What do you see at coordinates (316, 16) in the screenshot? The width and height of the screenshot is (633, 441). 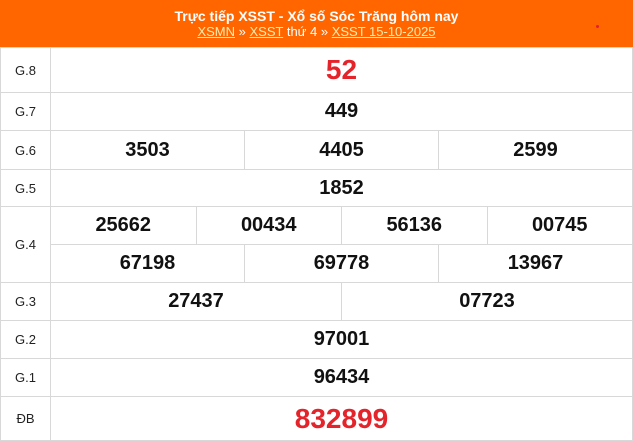 I see `page-title: Trực tiếp XSST - Xổ số Sóc Trăng hôm nay` at bounding box center [316, 16].